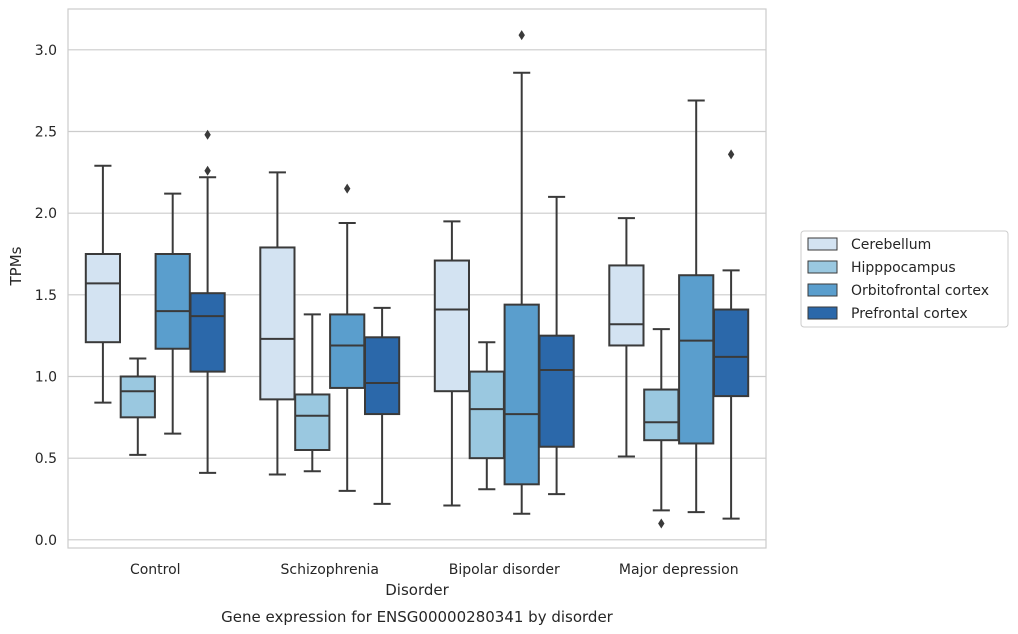 Image resolution: width=1018 pixels, height=634 pixels. What do you see at coordinates (16, 266) in the screenshot?
I see `y-axis-label: TPMs` at bounding box center [16, 266].